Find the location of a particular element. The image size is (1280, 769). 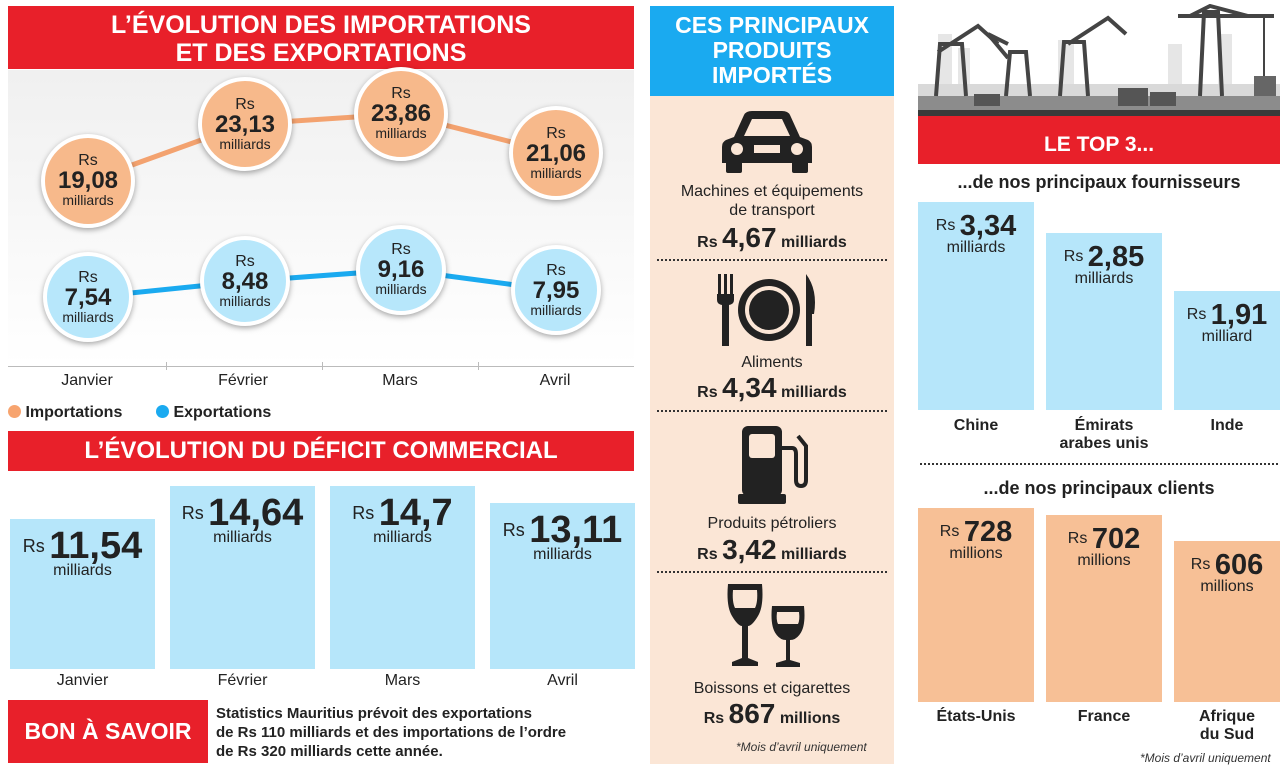

supplier-country-label: Inde is located at coordinates (1227, 426).